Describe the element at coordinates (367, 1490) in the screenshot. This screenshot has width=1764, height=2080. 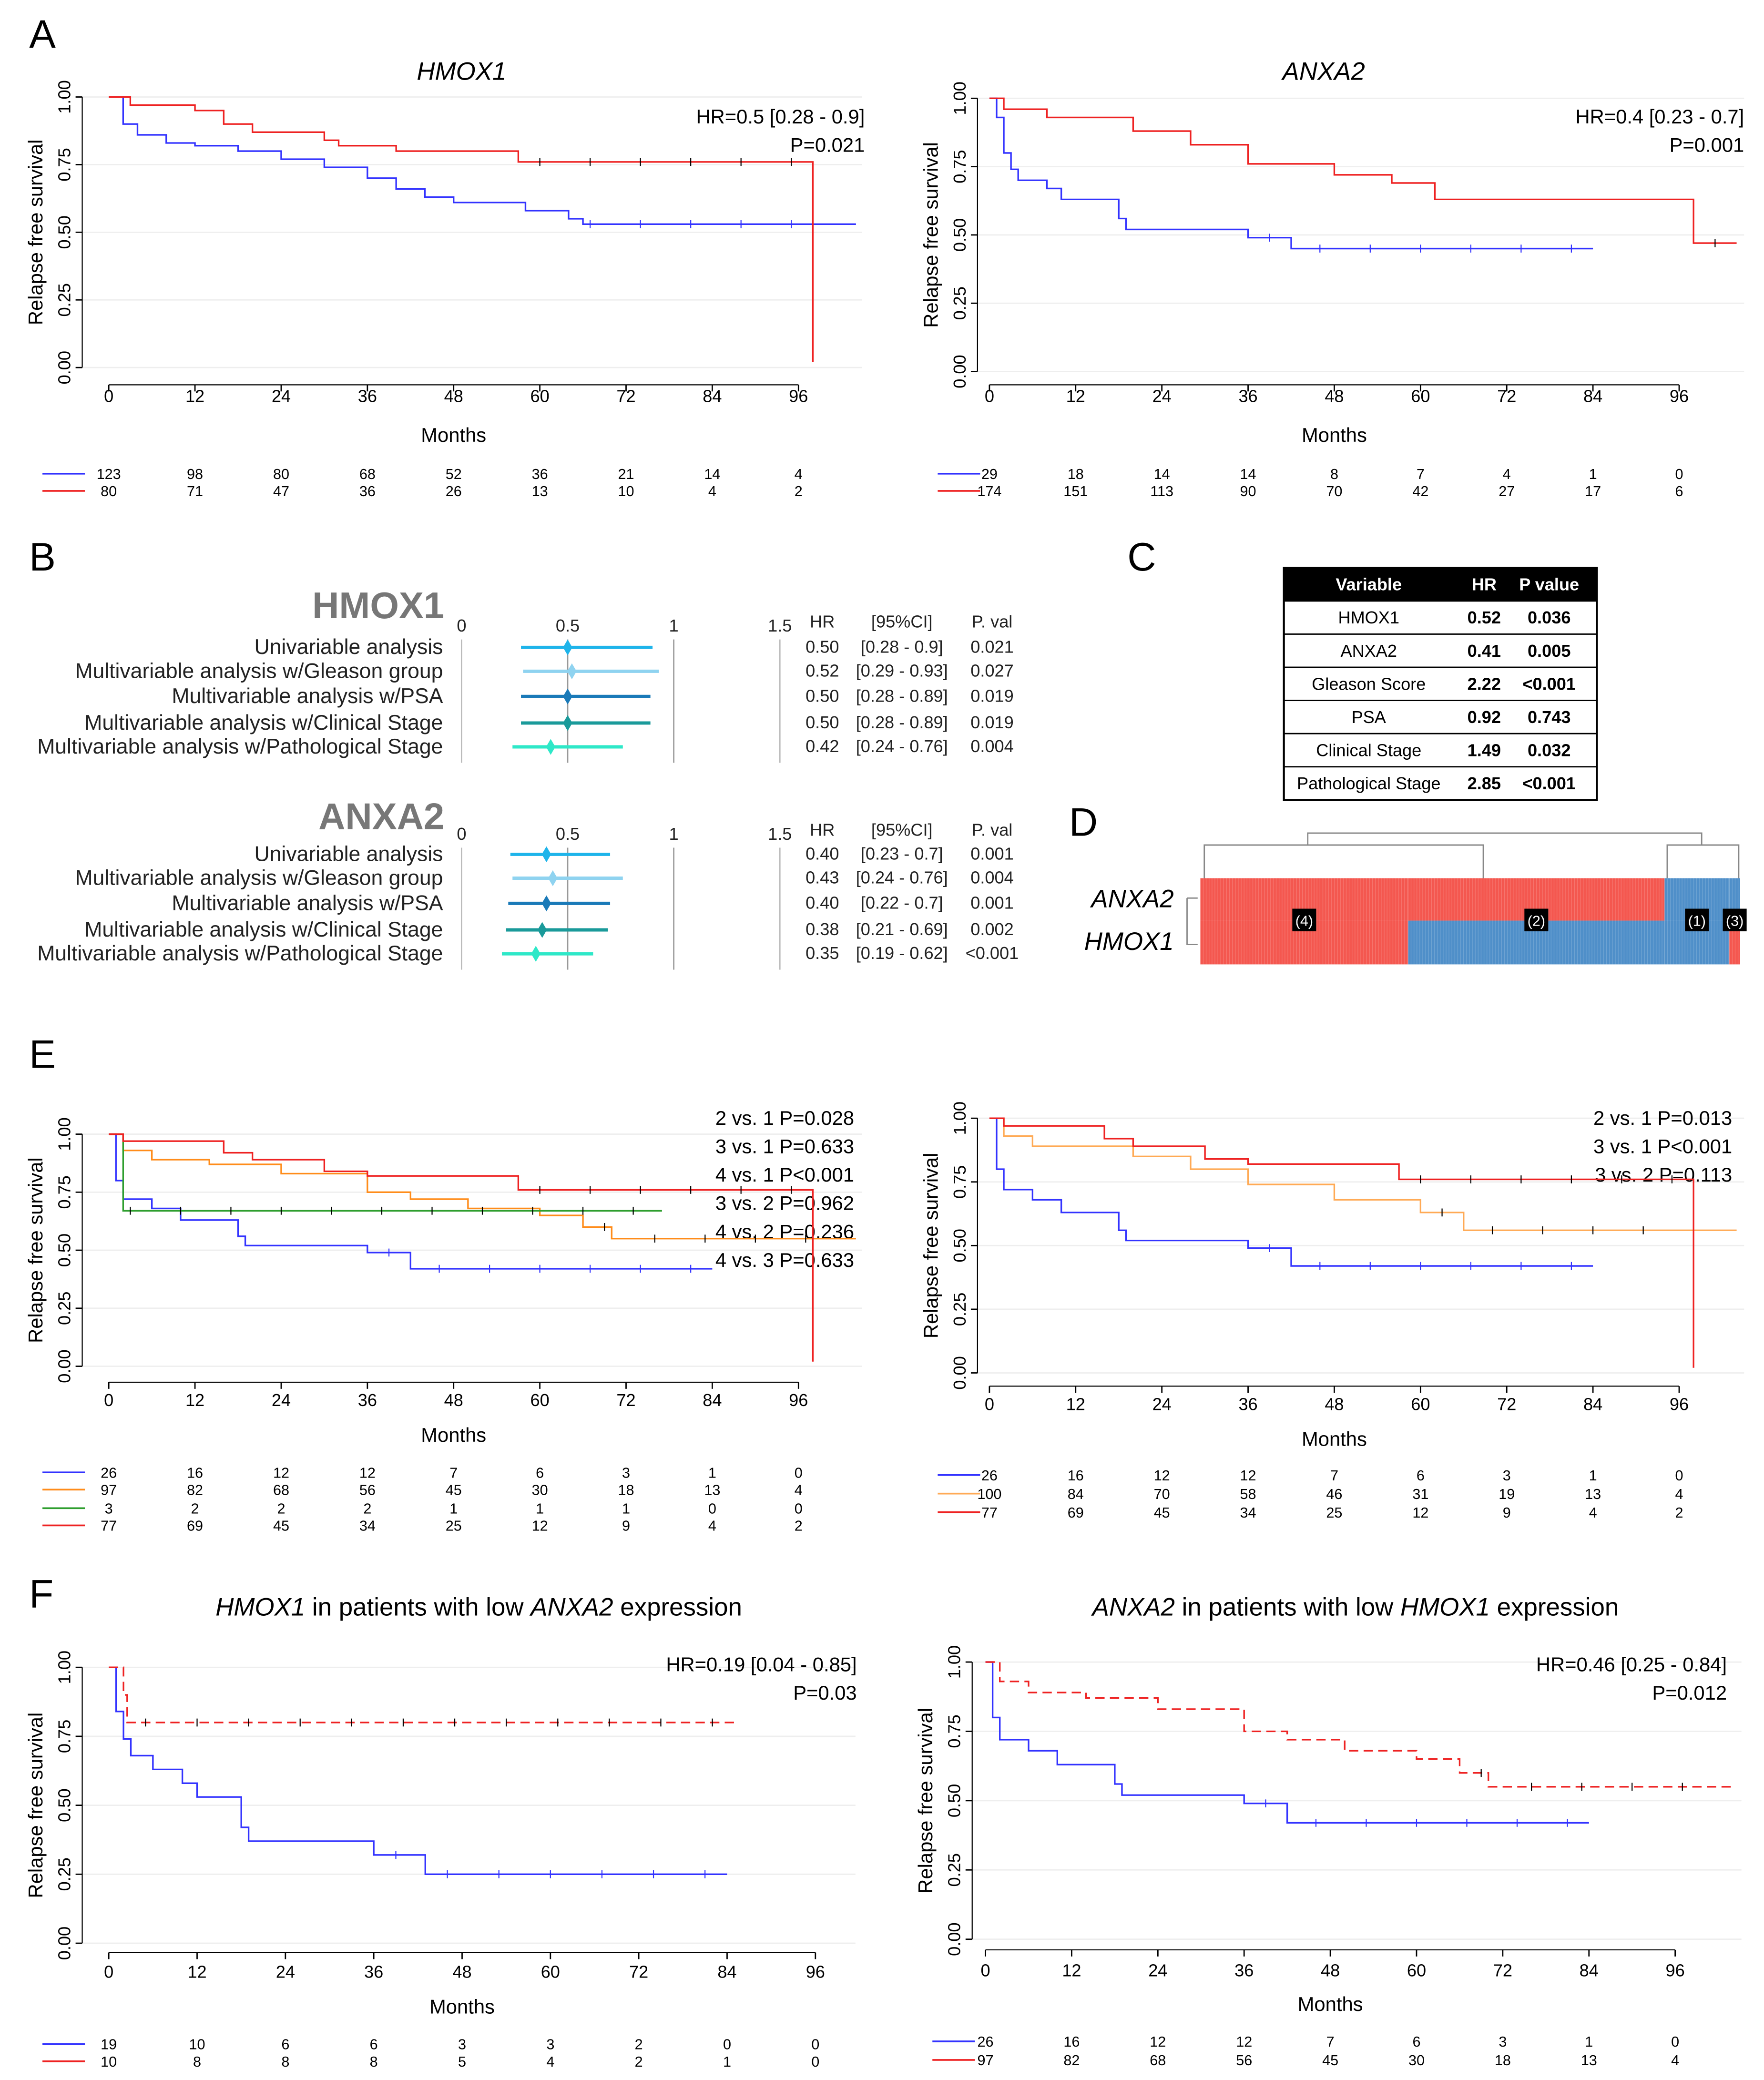
I see `risk-count: 56` at that location.